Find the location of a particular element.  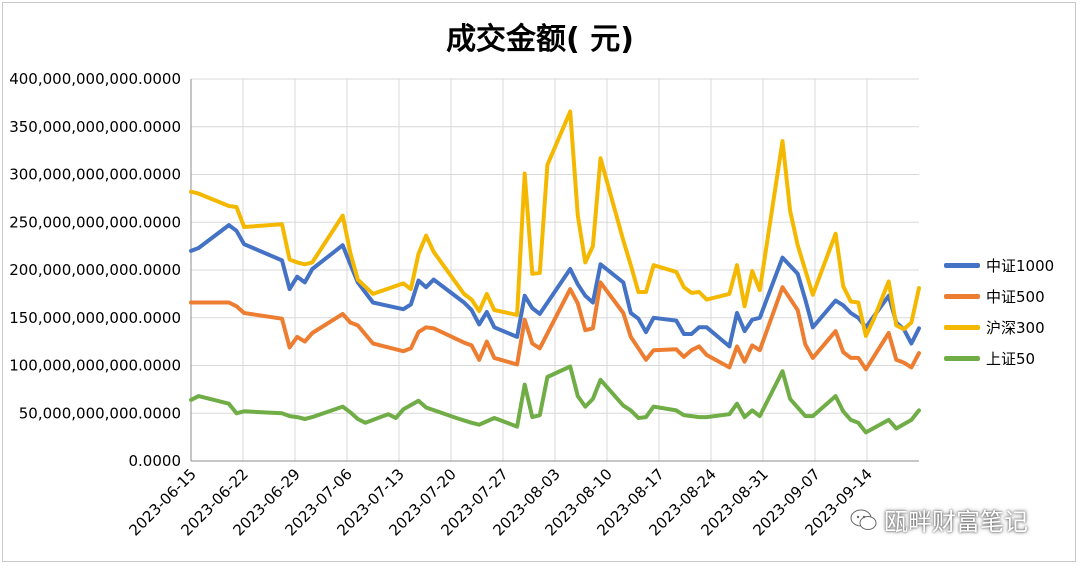

y-tick-label: 0.0000 is located at coordinates (155, 461).